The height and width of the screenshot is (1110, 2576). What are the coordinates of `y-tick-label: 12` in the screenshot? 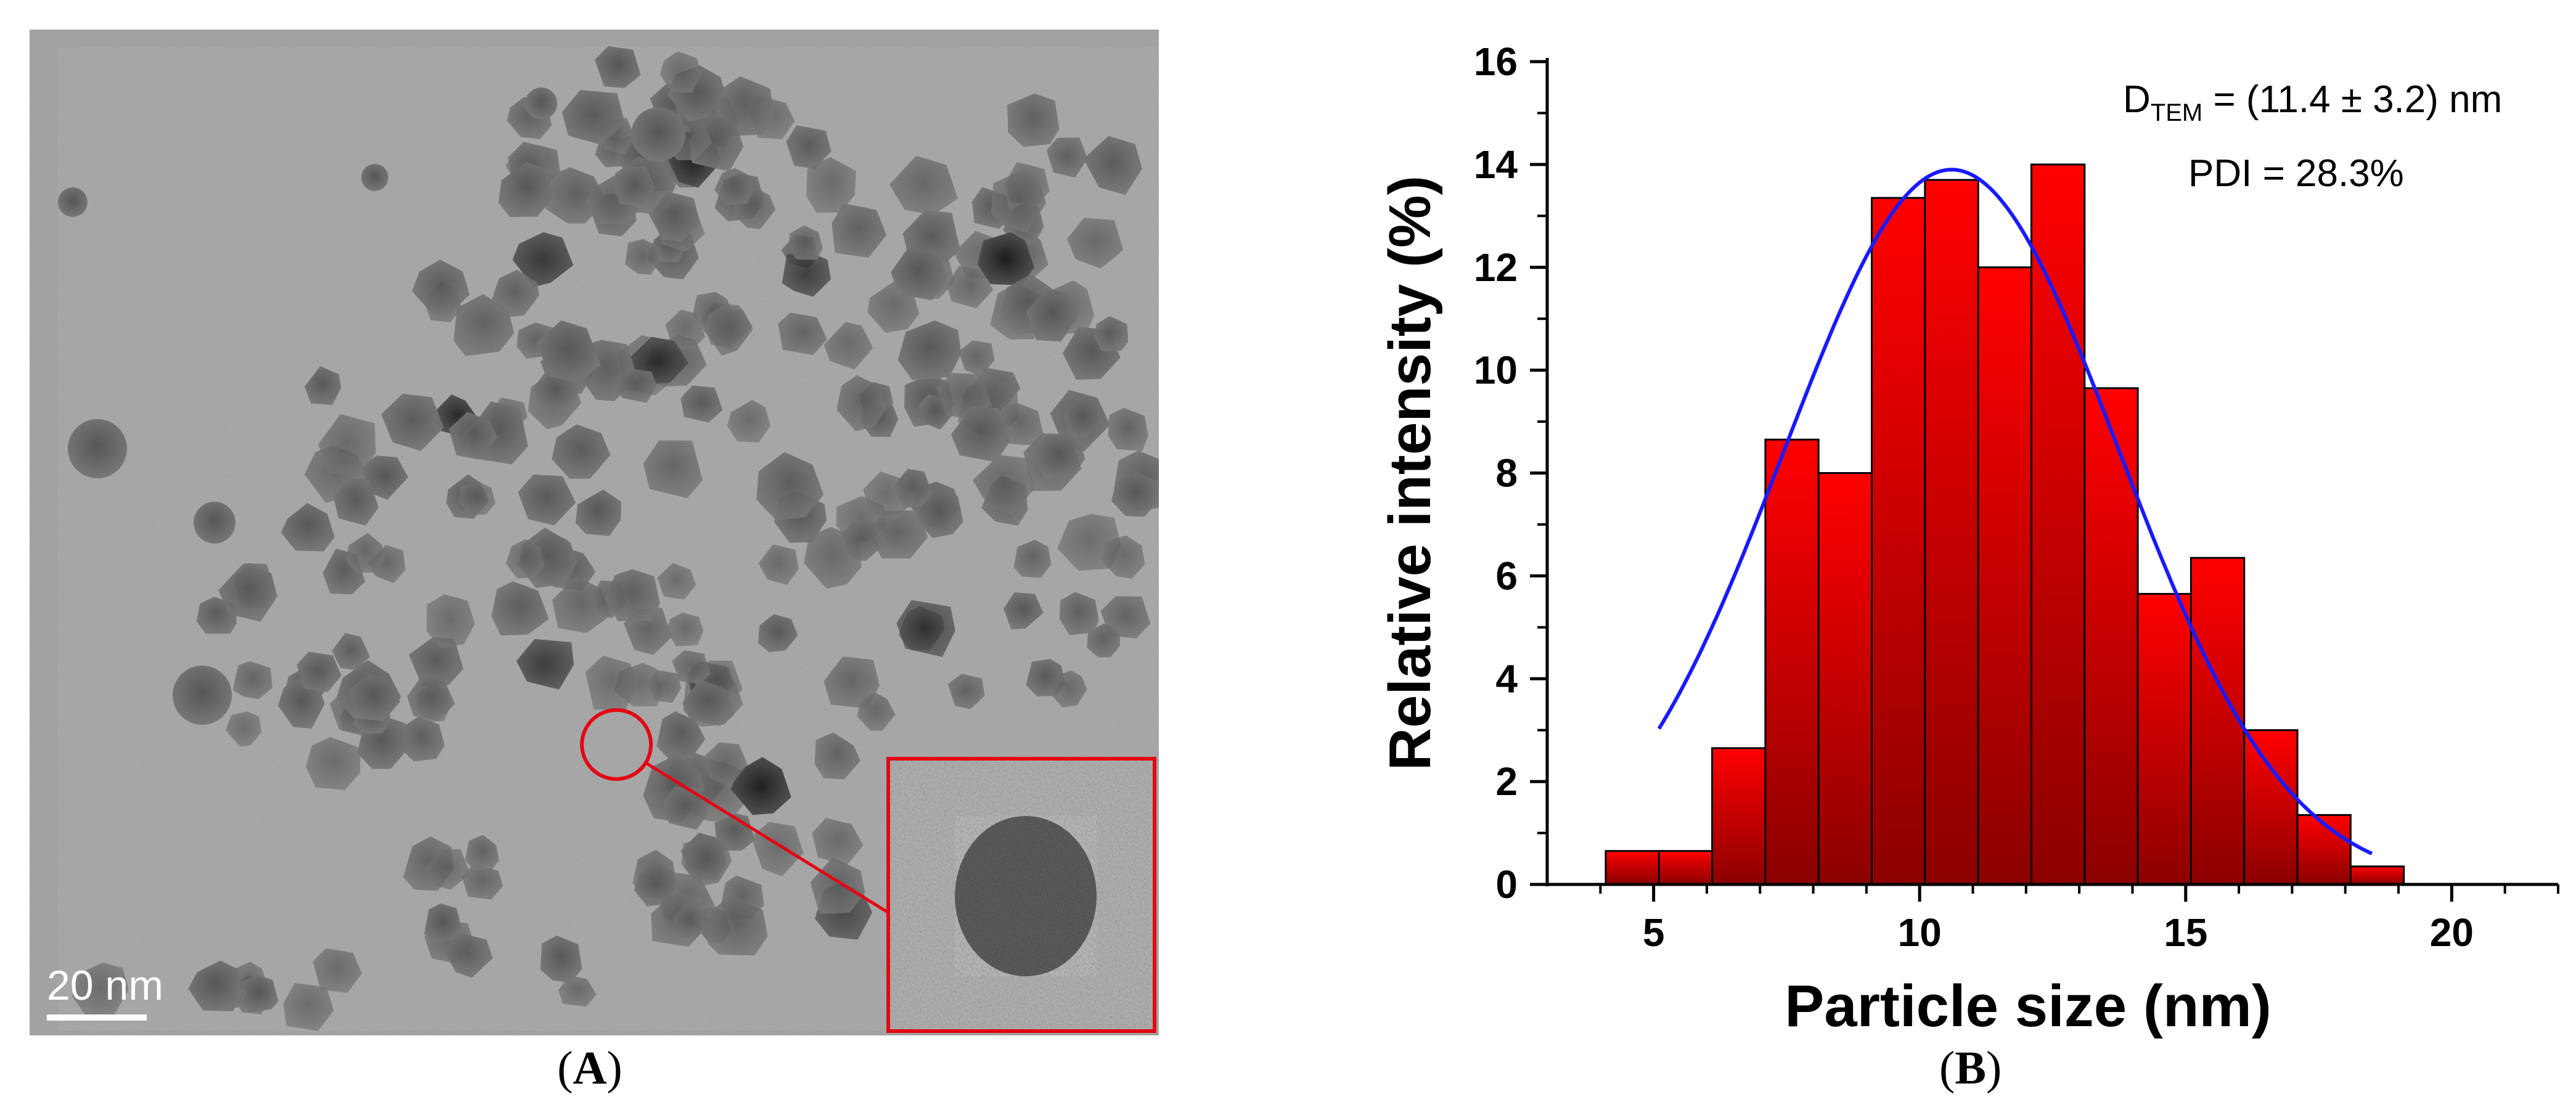 It's located at (1496, 267).